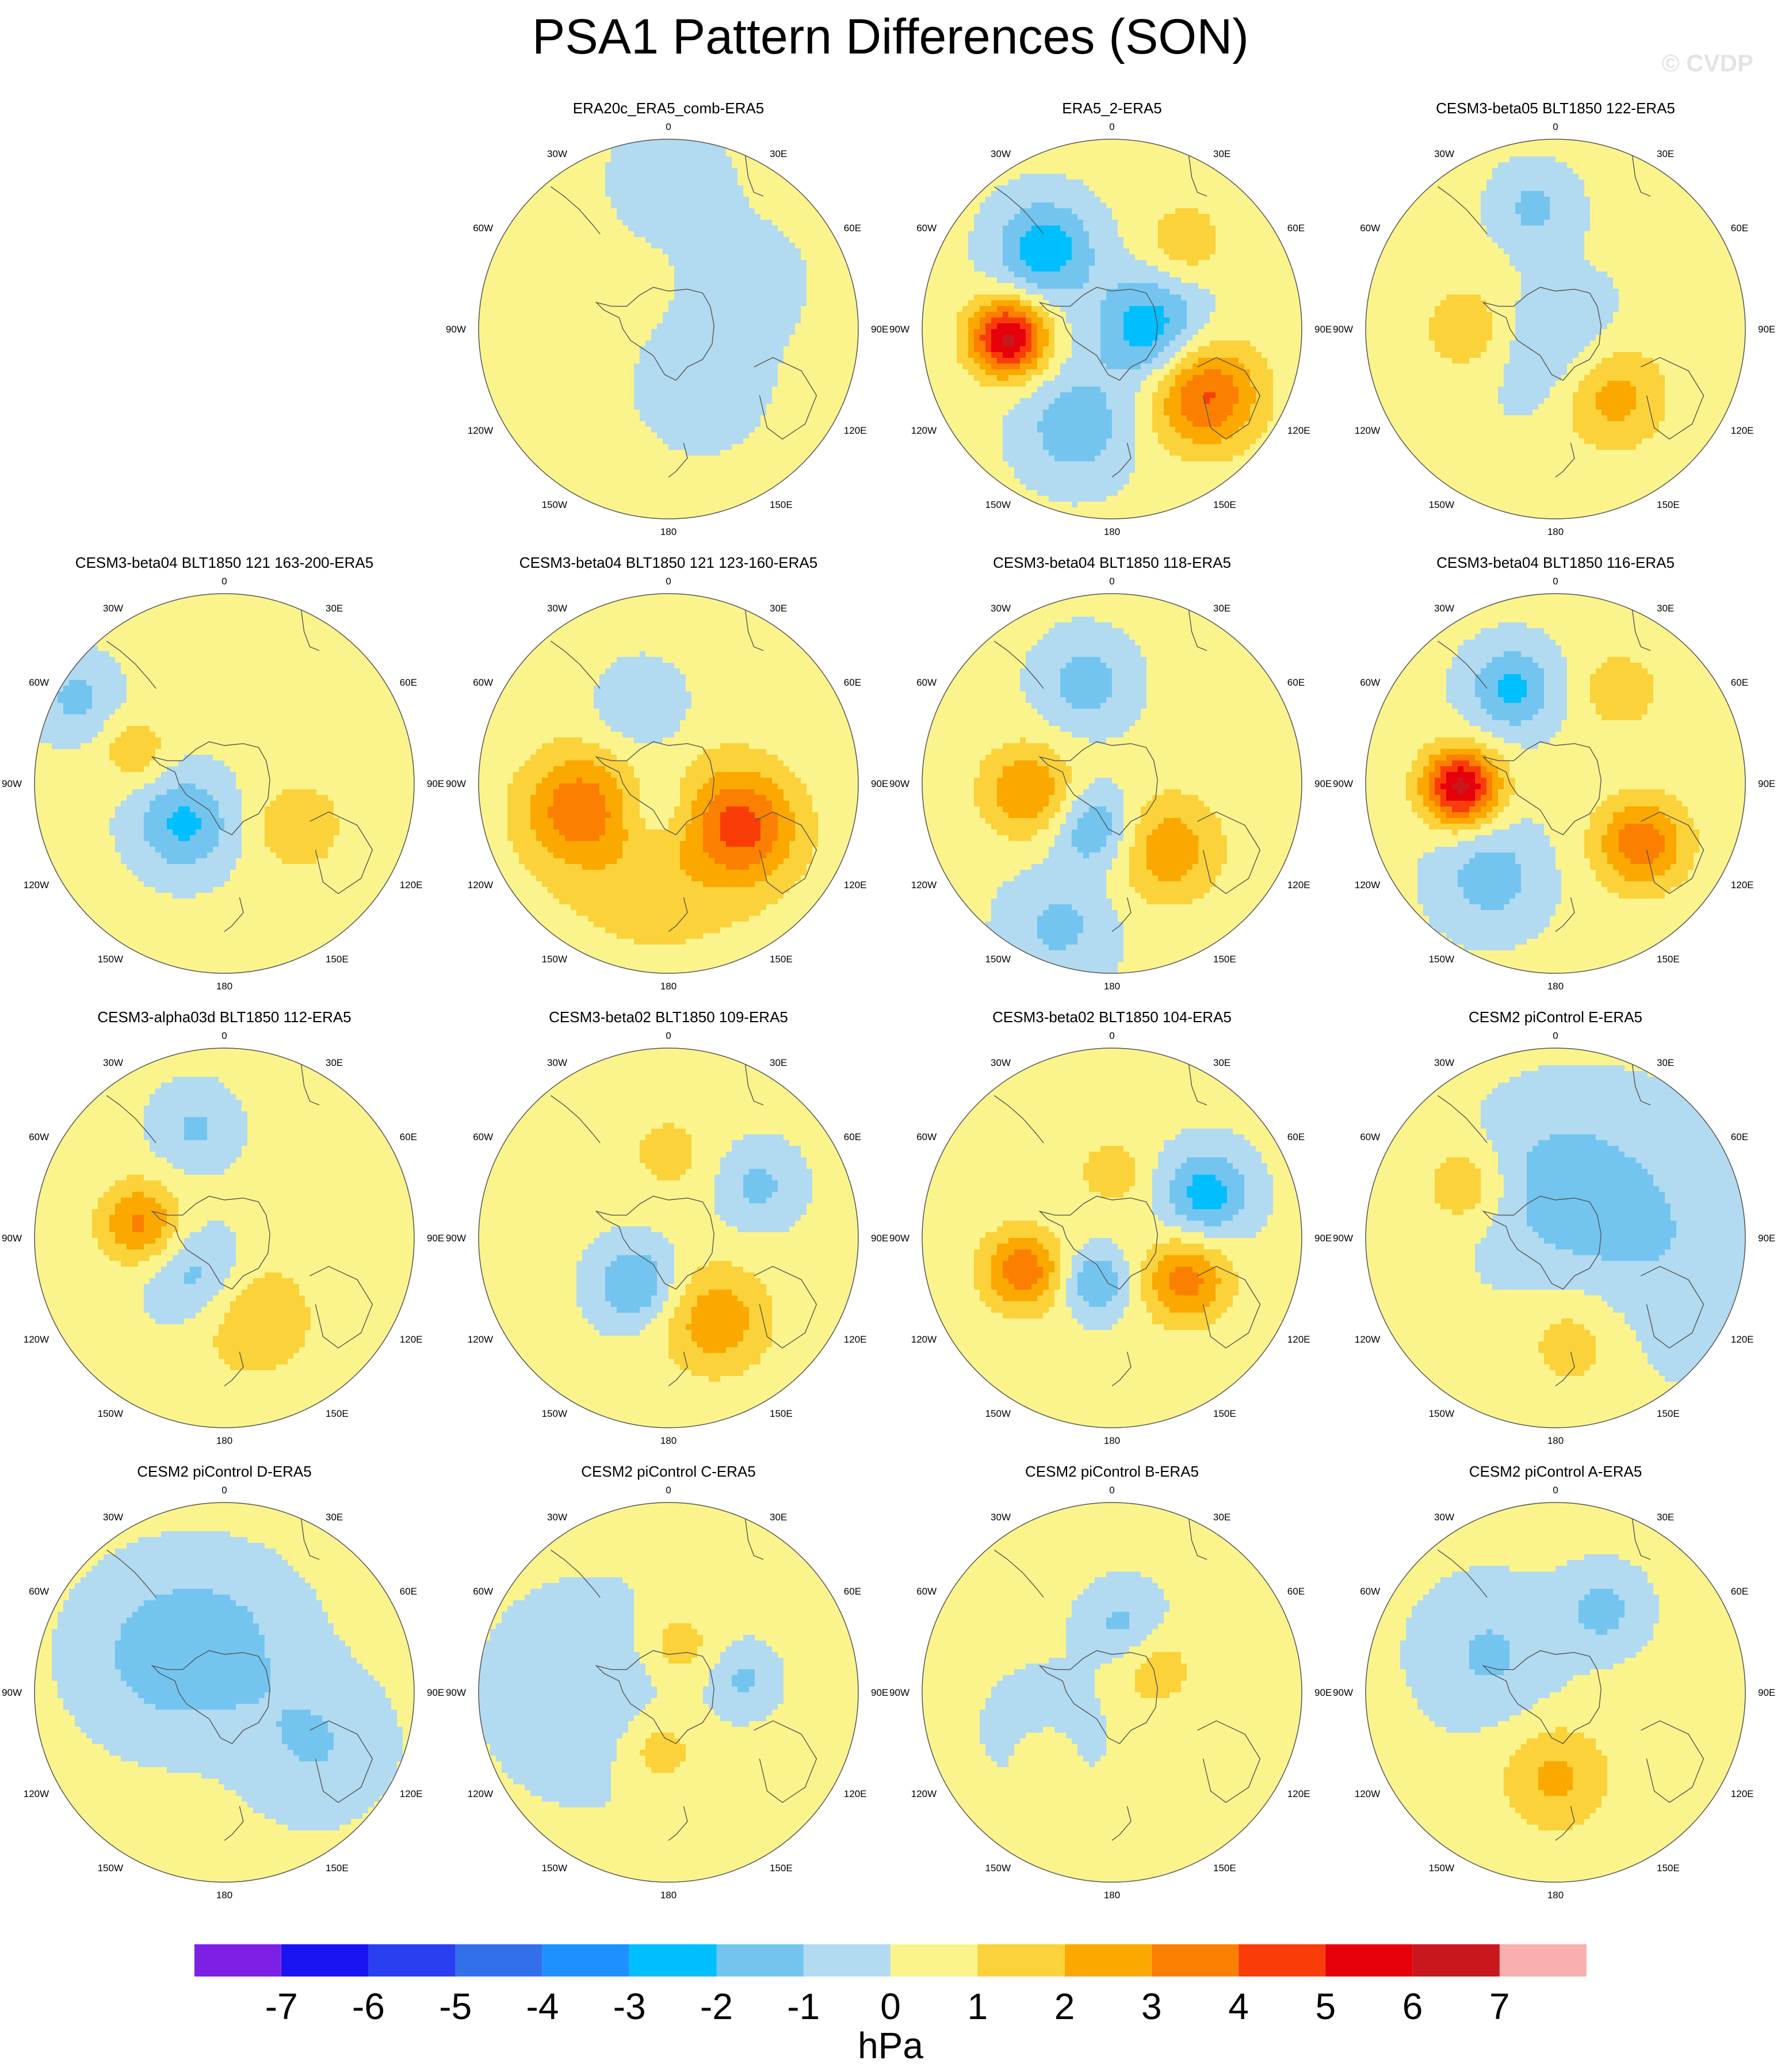  Describe the element at coordinates (224, 1472) in the screenshot. I see `panel-title: CESM2 piControl D-ERA5` at that location.